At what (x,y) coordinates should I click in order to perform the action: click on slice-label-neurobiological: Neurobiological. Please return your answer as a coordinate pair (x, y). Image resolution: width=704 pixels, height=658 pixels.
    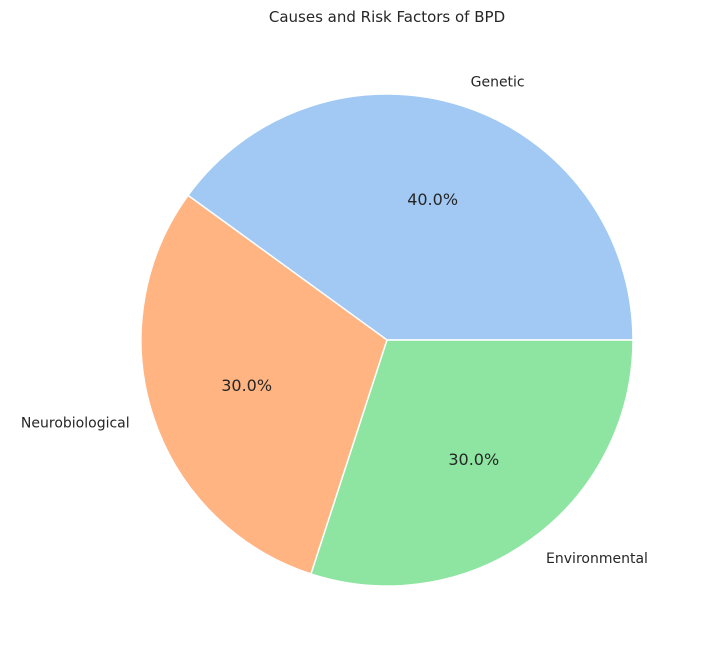
    Looking at the image, I should click on (75, 424).